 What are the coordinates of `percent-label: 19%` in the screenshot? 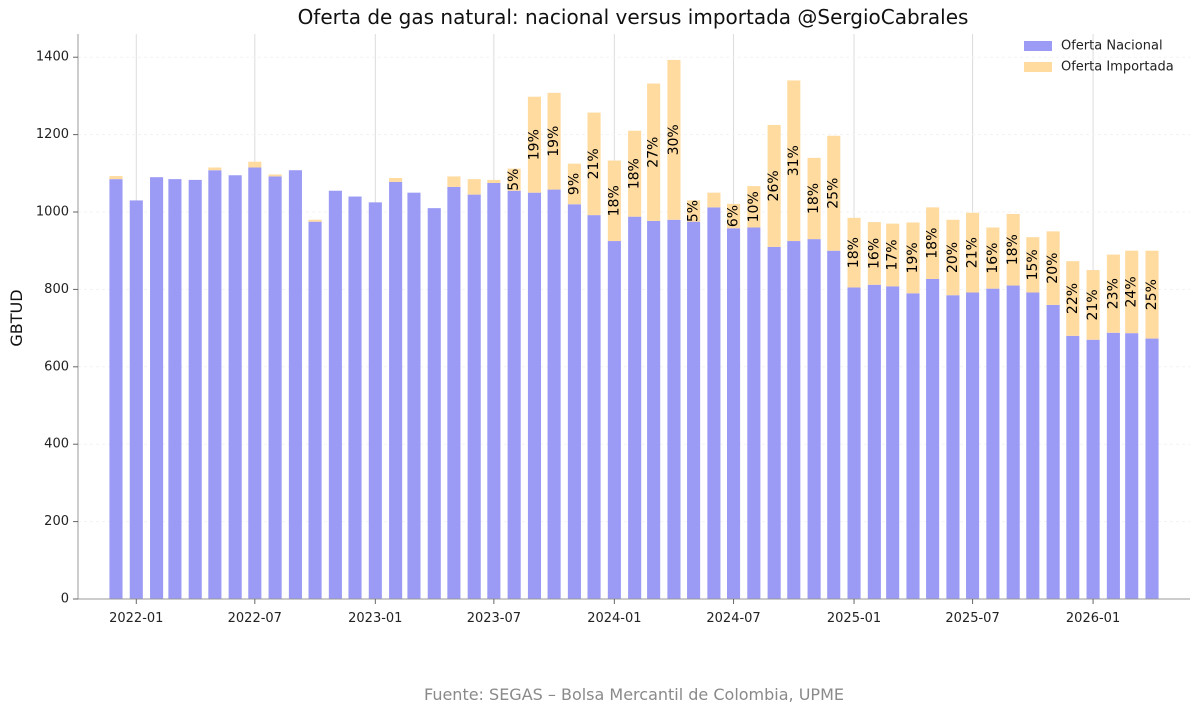 It's located at (913, 257).